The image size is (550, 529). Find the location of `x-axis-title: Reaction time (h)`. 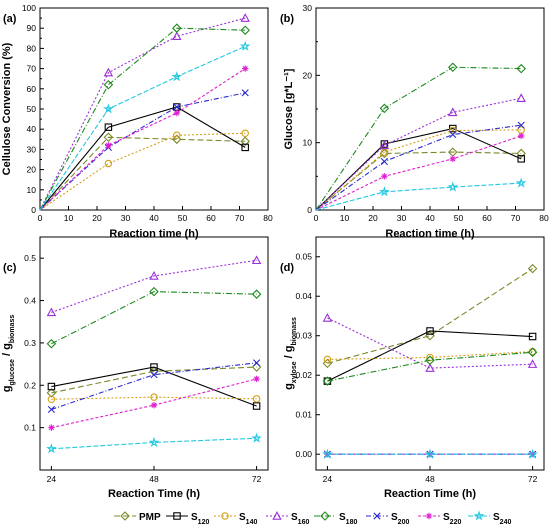

x-axis-title: Reaction time (h) is located at coordinates (430, 234).